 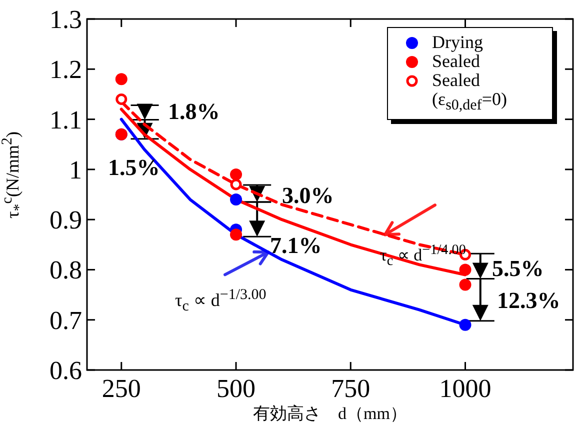 What do you see at coordinates (220, 301) in the screenshot?
I see `annotation: τ$_{c}$ ∝ d$^{−1/3.00}$` at bounding box center [220, 301].